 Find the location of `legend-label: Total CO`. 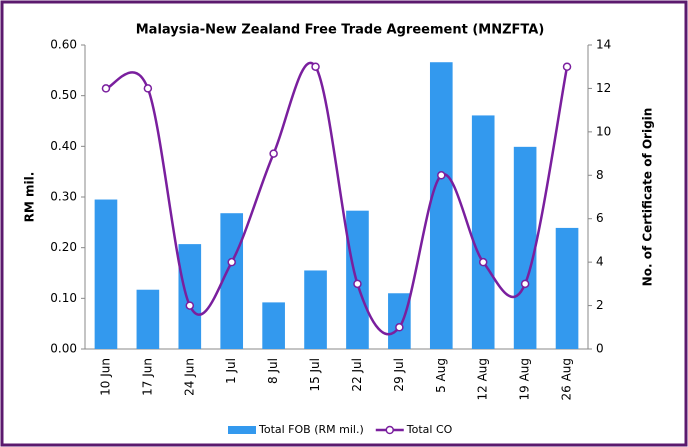

legend-label: Total CO is located at coordinates (429, 429).